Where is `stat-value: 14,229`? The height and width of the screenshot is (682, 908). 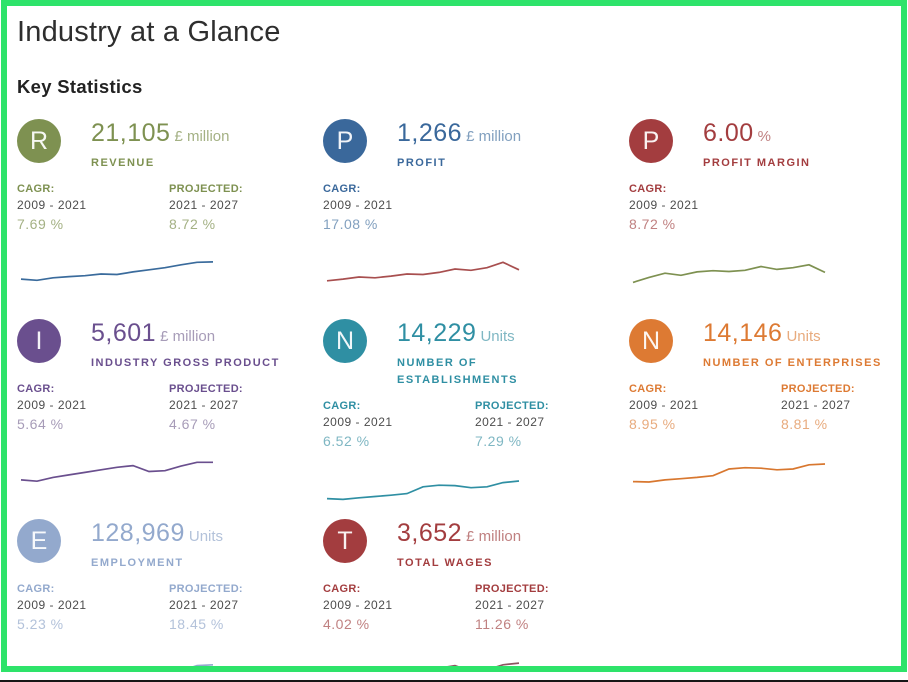
stat-value: 14,229 is located at coordinates (437, 333).